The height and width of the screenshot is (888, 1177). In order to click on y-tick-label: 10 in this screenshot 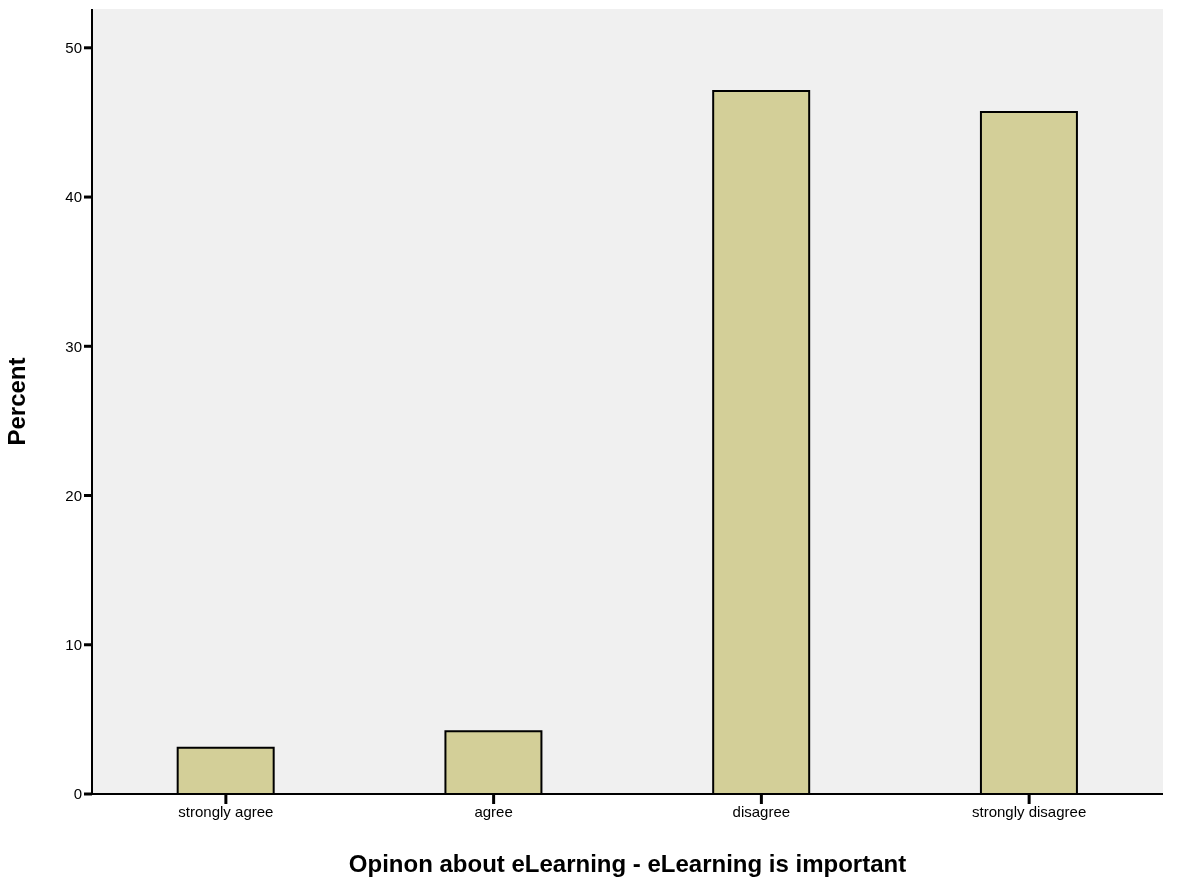, I will do `click(73, 645)`.